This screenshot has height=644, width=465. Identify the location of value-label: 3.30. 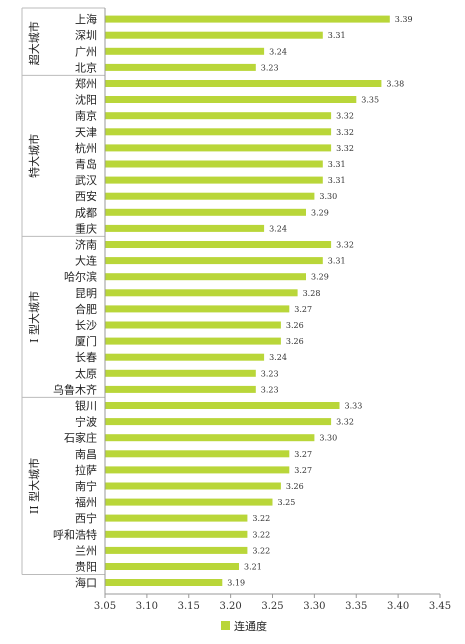
(328, 438).